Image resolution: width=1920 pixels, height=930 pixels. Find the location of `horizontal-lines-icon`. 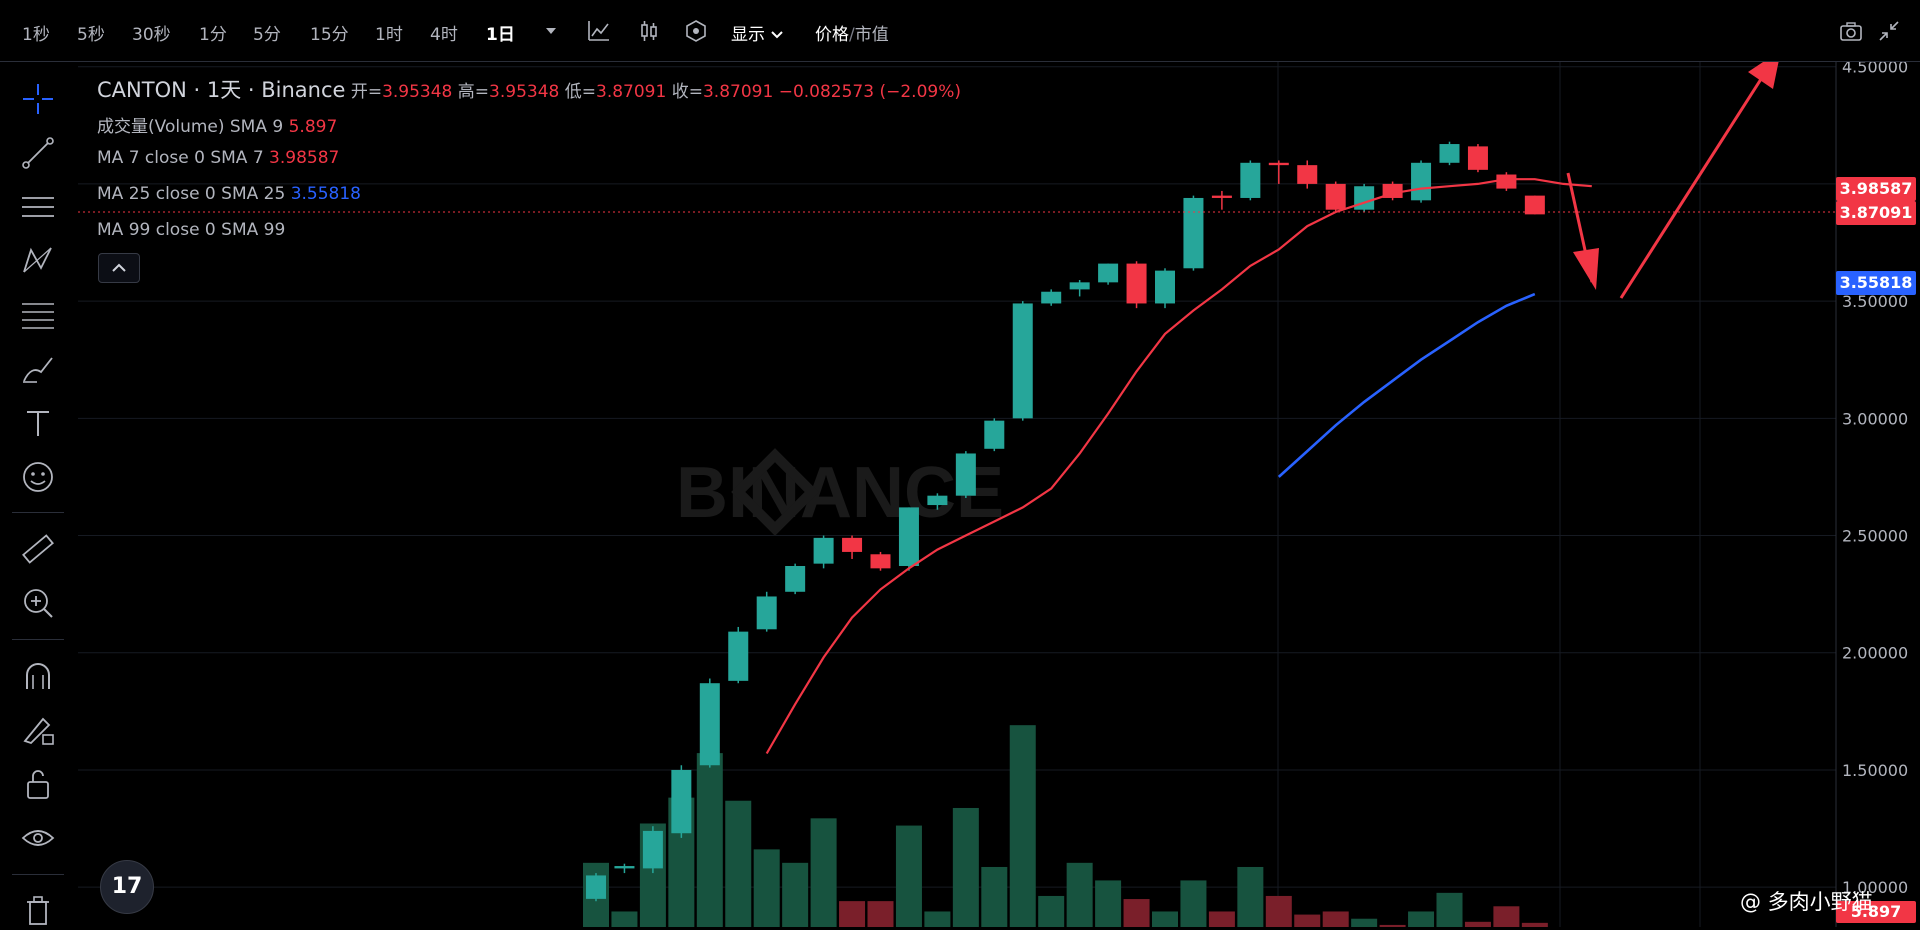

horizontal-lines-icon is located at coordinates (38, 207).